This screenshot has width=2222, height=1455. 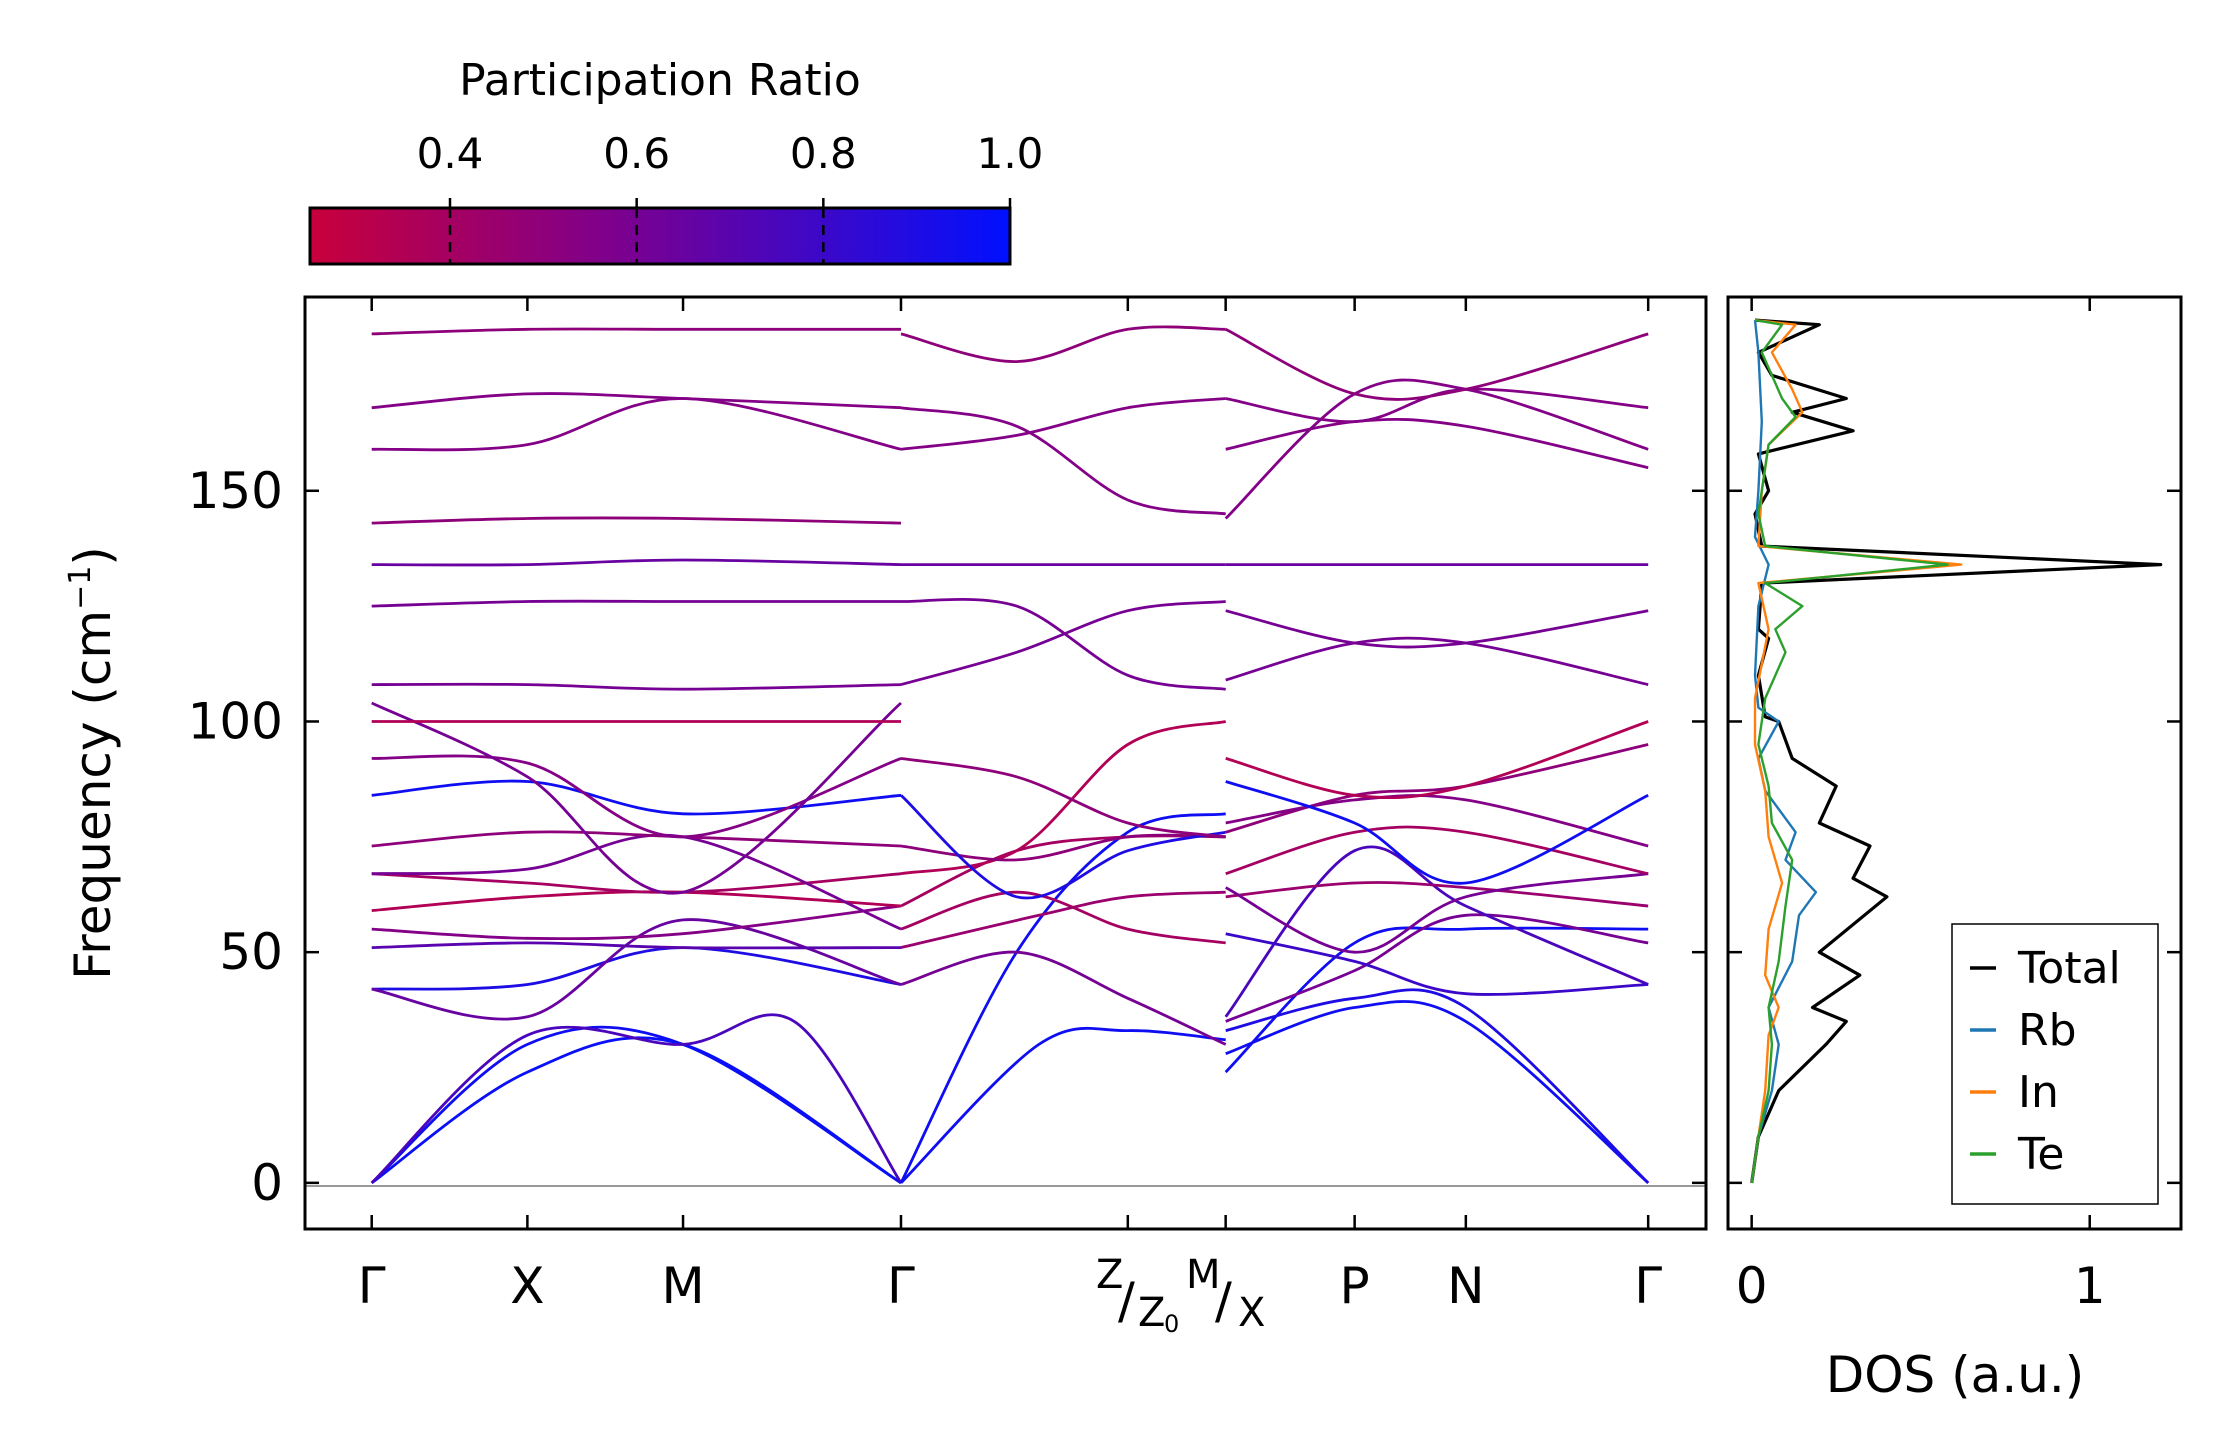 I want to click on kpoint-label-x: X, so click(x=1251, y=1313).